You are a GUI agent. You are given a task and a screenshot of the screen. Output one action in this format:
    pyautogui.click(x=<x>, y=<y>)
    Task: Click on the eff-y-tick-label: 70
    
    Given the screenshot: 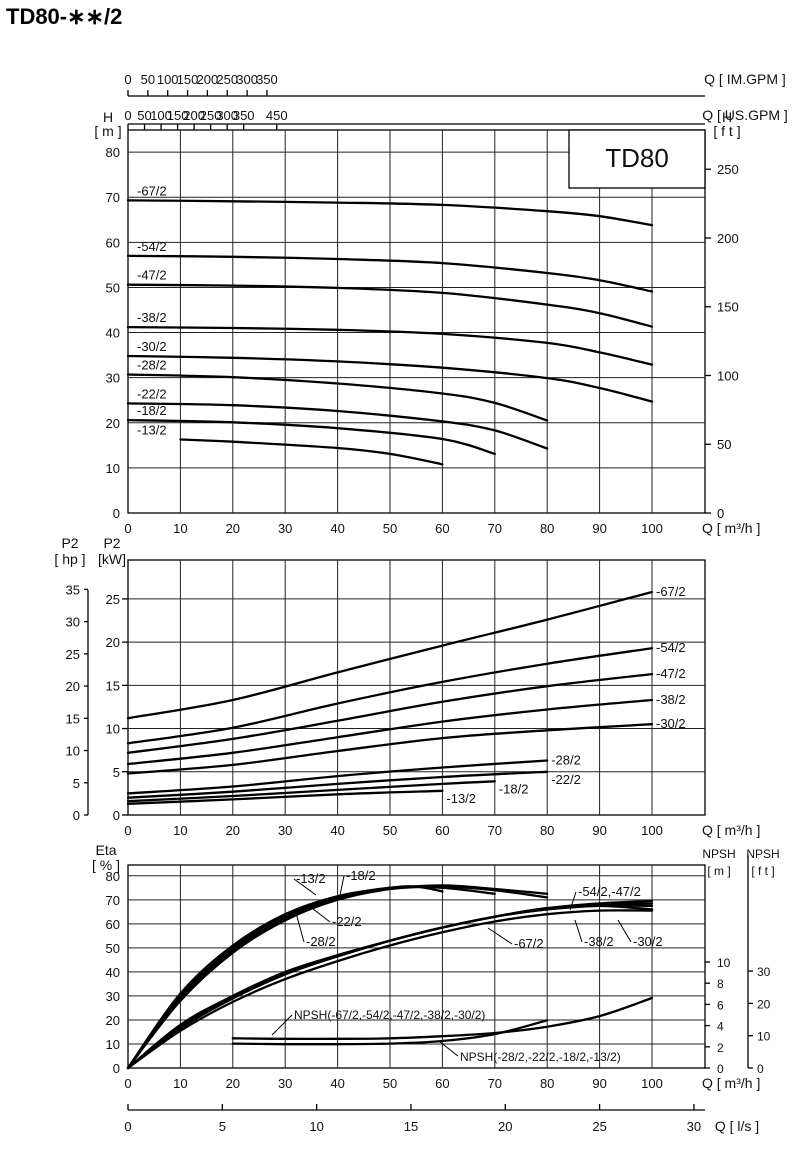 What is the action you would take?
    pyautogui.click(x=113, y=900)
    